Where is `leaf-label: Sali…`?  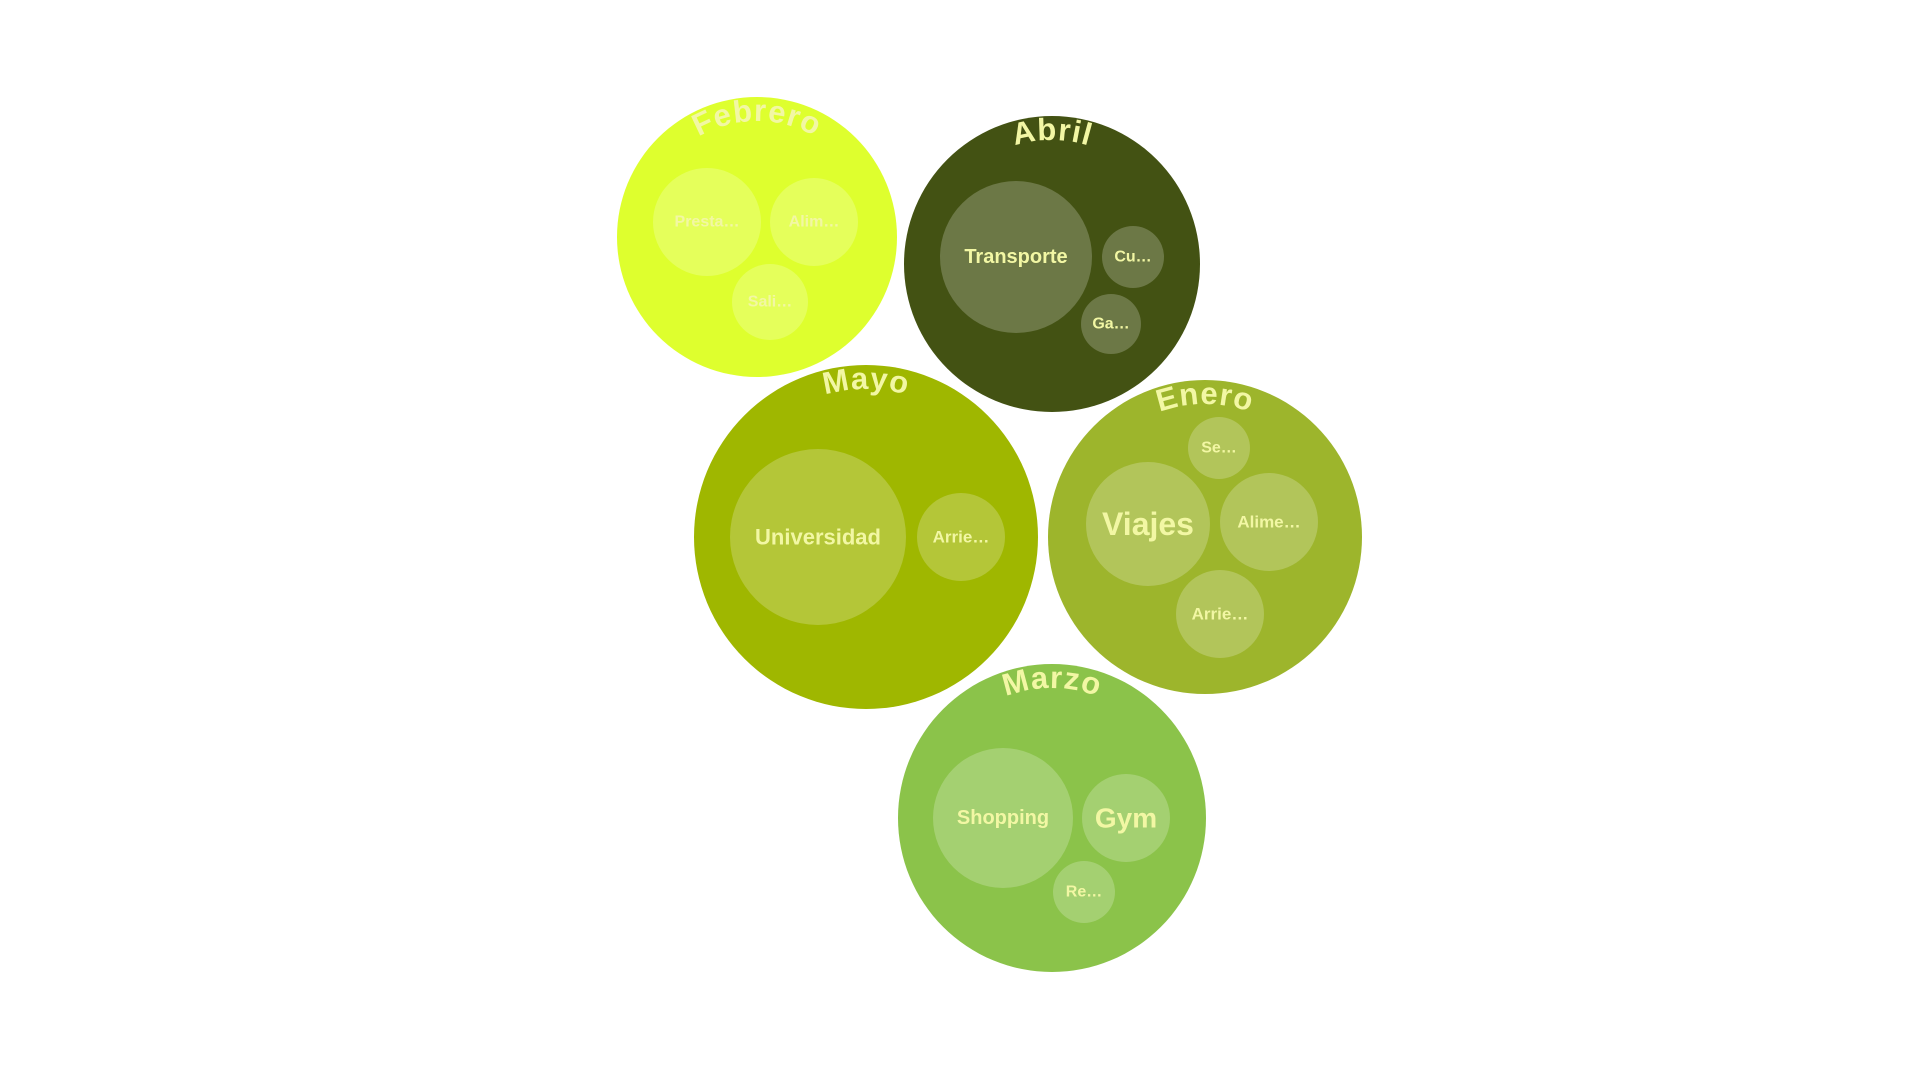
leaf-label: Sali… is located at coordinates (770, 302).